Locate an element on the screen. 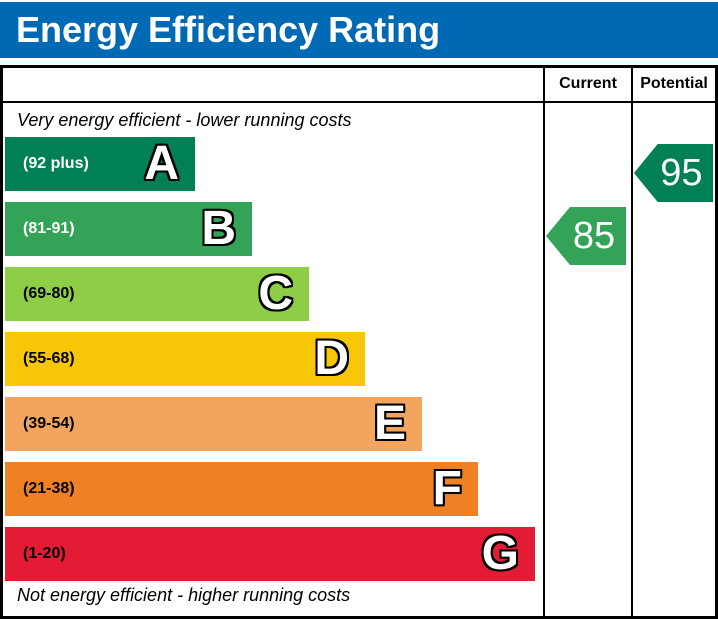 The image size is (718, 619). band-e-range-label: (39-54) is located at coordinates (49, 423).